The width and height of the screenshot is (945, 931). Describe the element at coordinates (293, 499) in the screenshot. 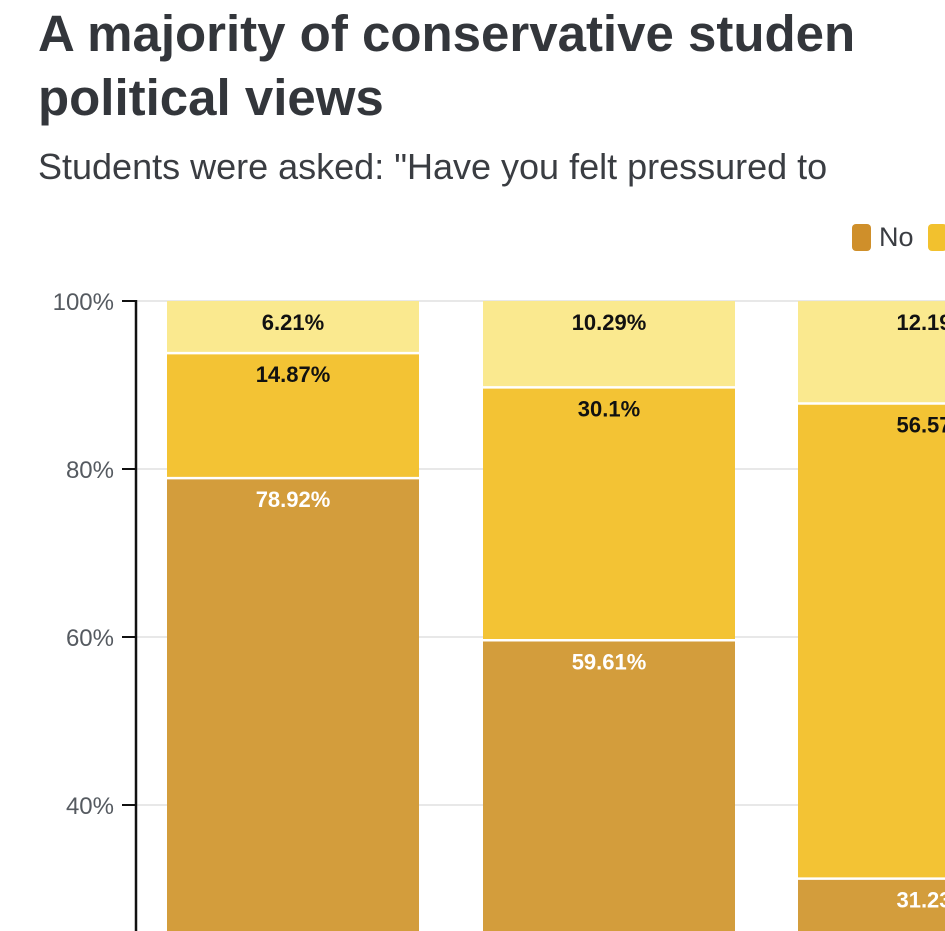

I see `bar-1-label-no: 78.92%` at that location.